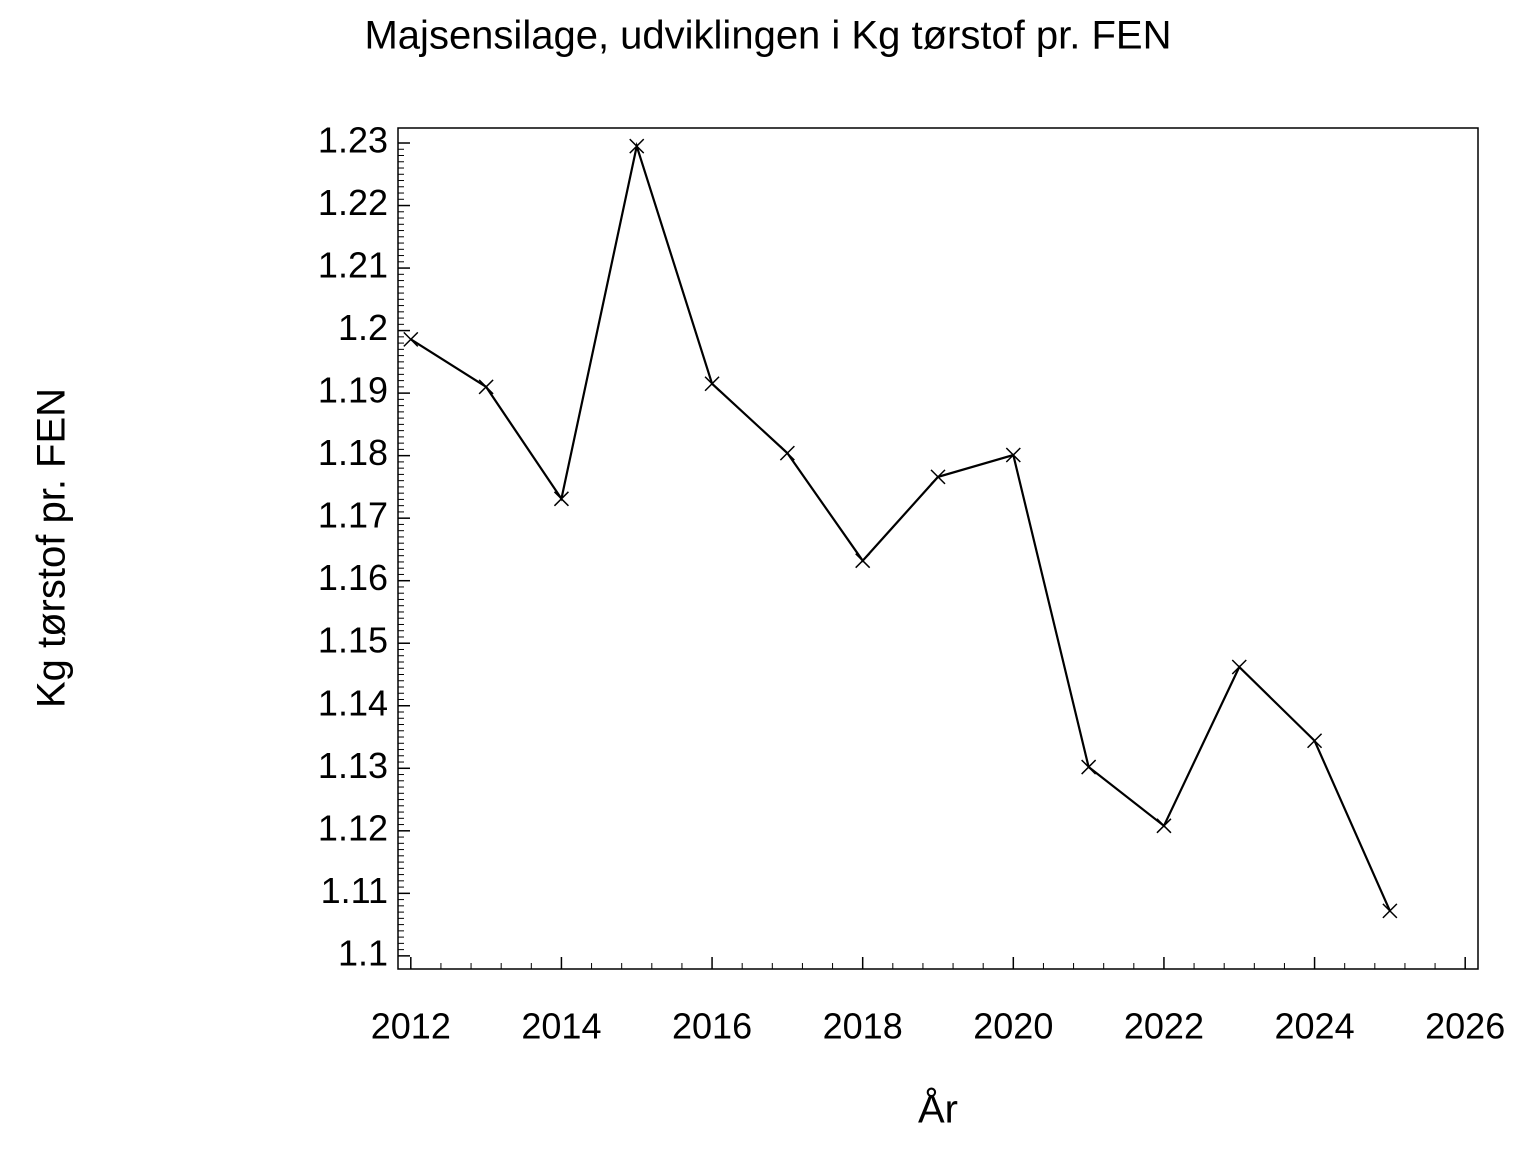 The height and width of the screenshot is (1152, 1536). What do you see at coordinates (712, 1026) in the screenshot?
I see `x-tick-label: 2016` at bounding box center [712, 1026].